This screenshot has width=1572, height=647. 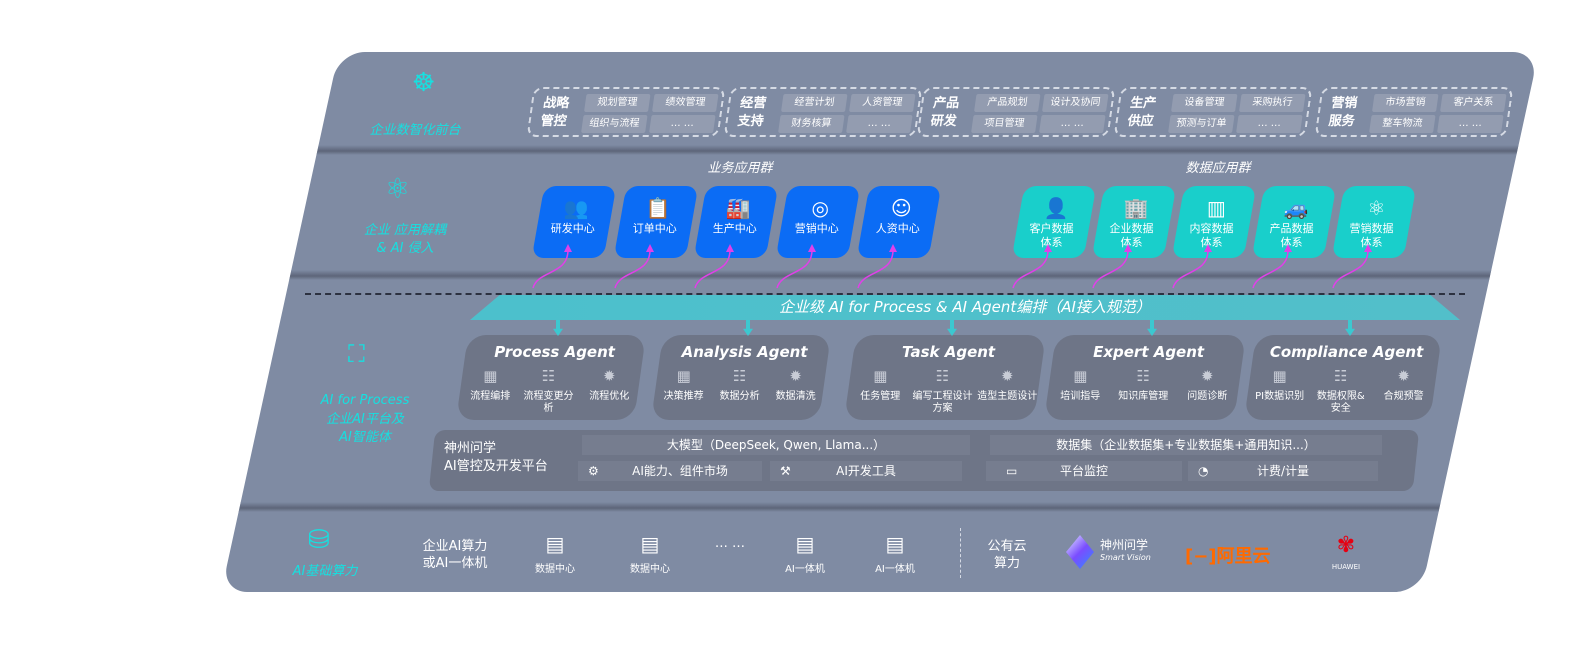 What do you see at coordinates (365, 400) in the screenshot?
I see `layer-ai-en: AI for Process` at bounding box center [365, 400].